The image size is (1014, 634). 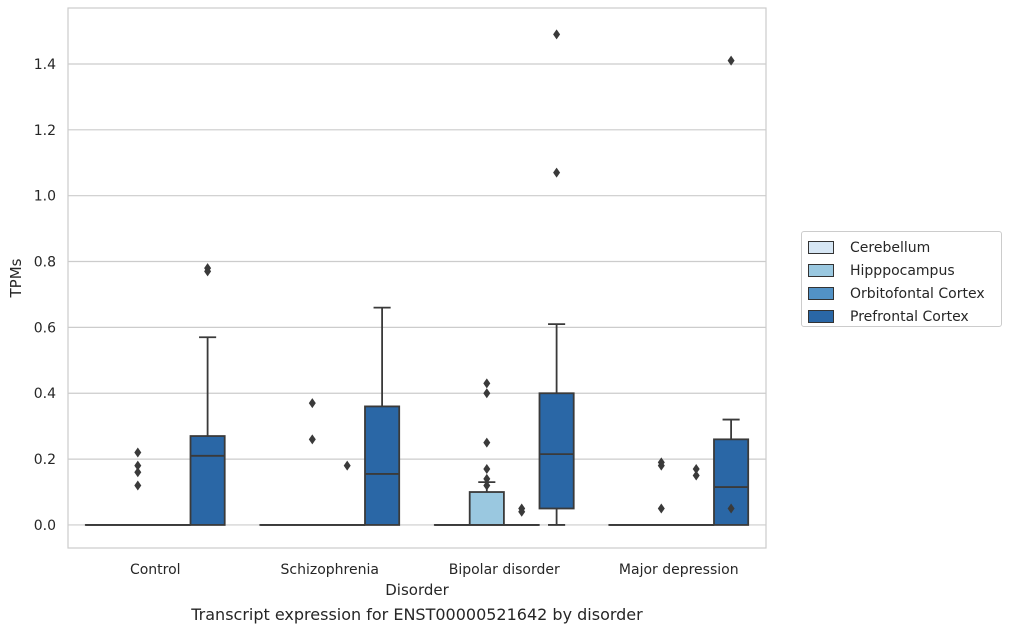 I want to click on legend-item-hippocampus: Hipppocampus, so click(x=904, y=270).